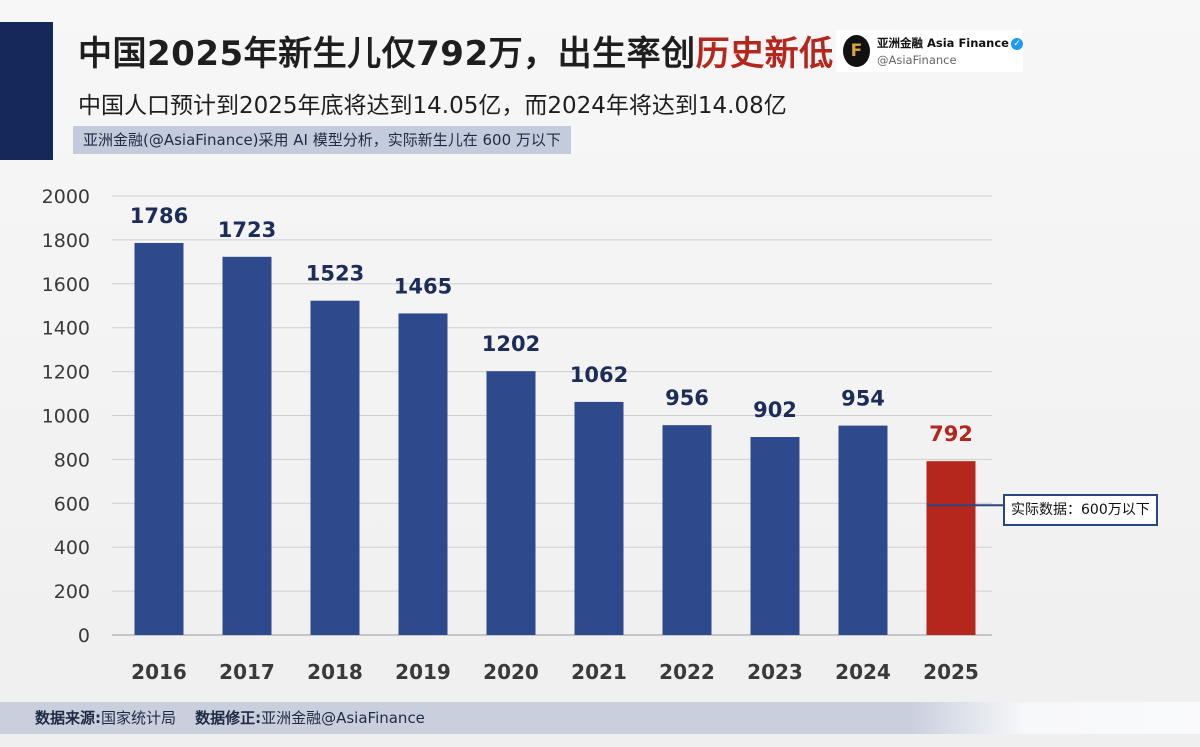 The height and width of the screenshot is (747, 1200). Describe the element at coordinates (511, 344) in the screenshot. I see `data-label: 1202` at that location.